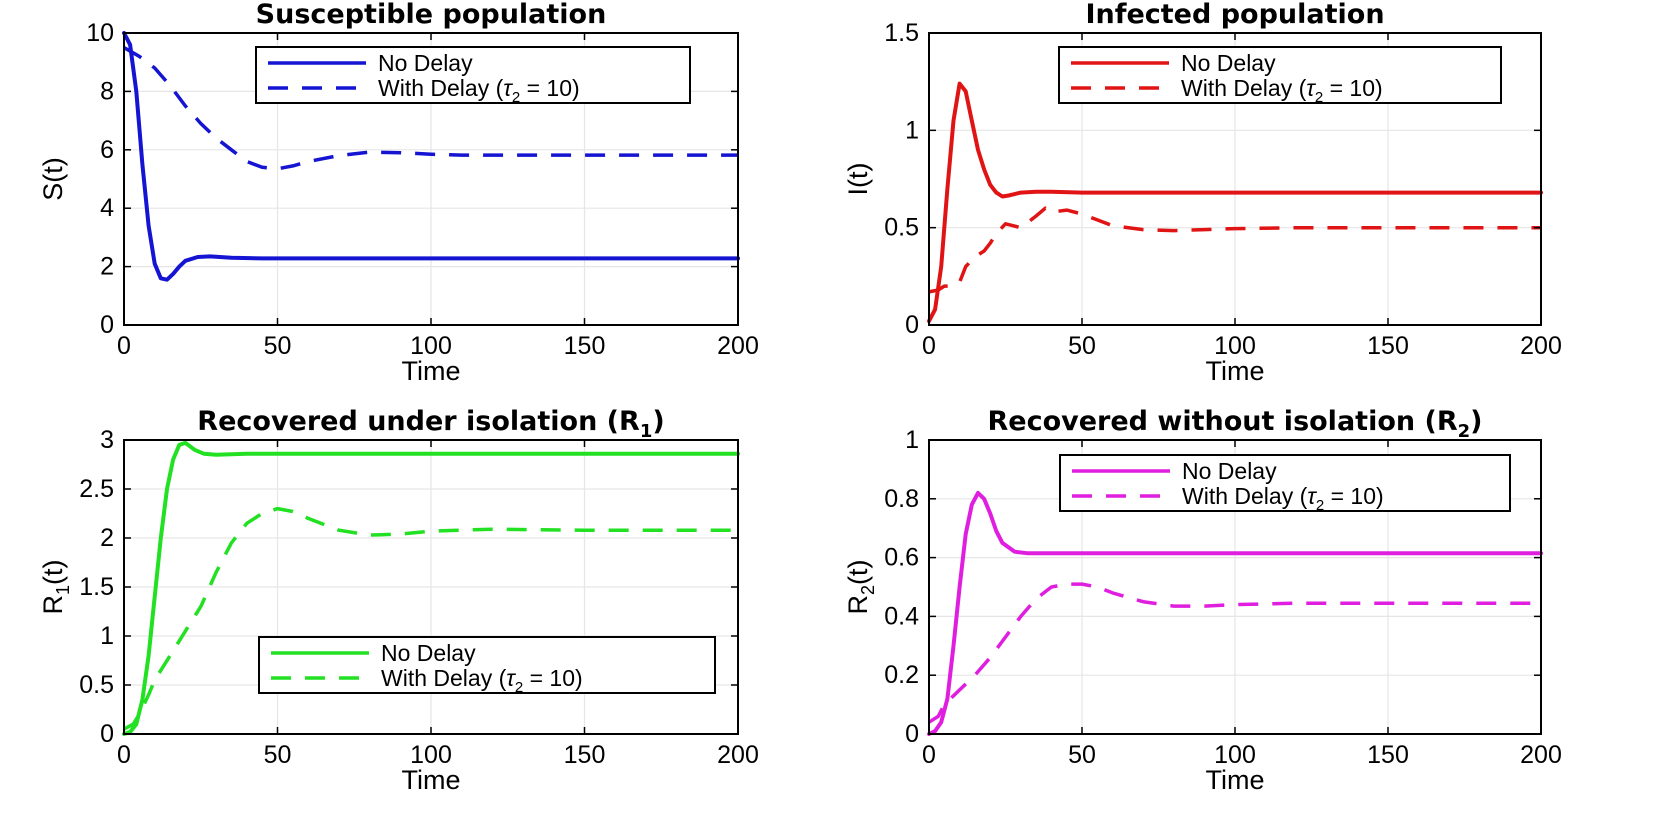 This screenshot has width=1654, height=836. Describe the element at coordinates (96, 489) in the screenshot. I see `y-tick-label: 2.5` at that location.